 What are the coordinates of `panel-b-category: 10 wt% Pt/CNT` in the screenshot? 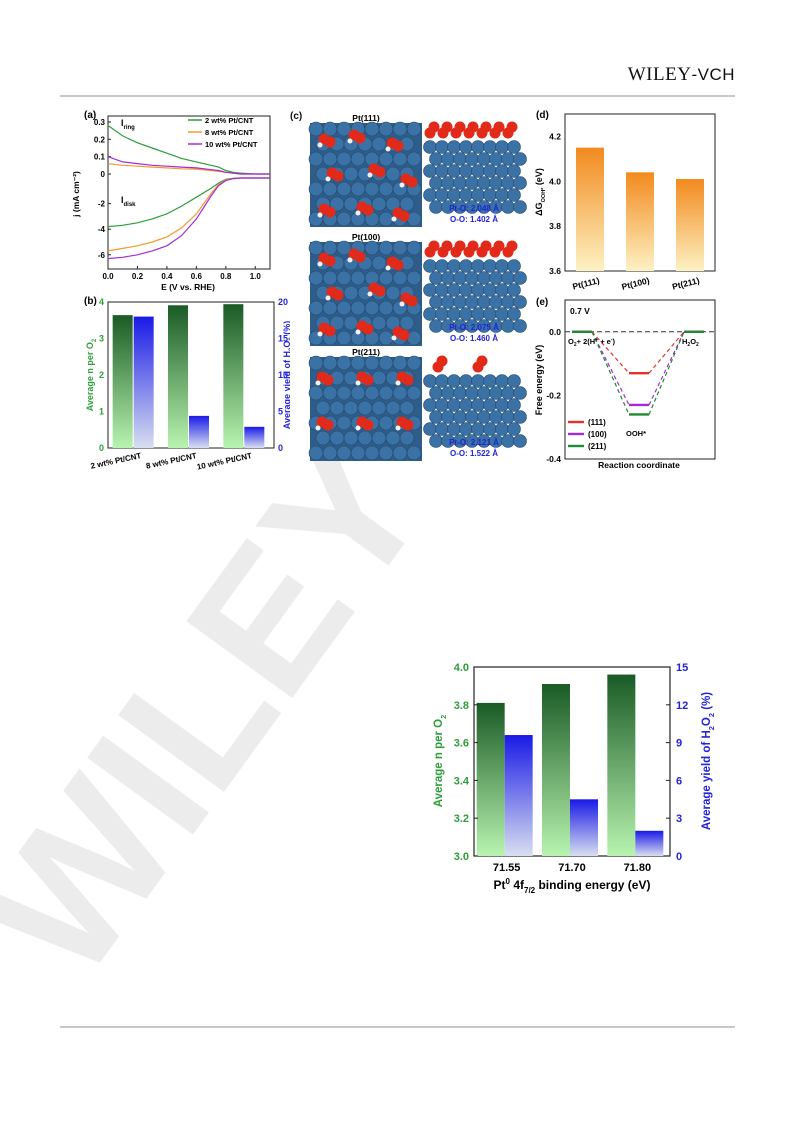 It's located at (224, 461).